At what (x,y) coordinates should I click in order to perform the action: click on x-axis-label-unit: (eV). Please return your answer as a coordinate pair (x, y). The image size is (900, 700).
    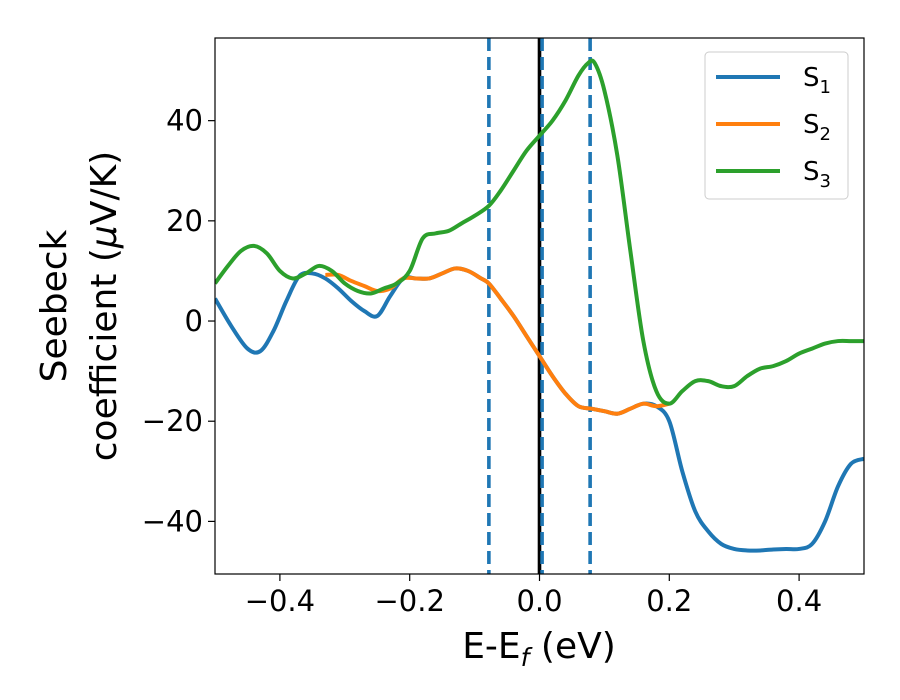
    Looking at the image, I should click on (572, 646).